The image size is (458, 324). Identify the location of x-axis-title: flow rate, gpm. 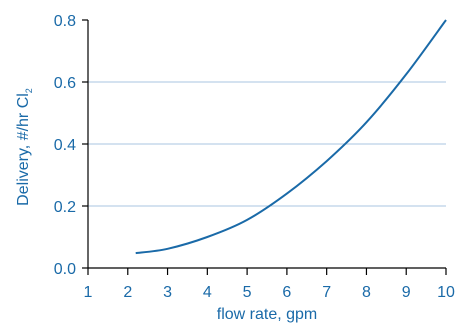
(267, 314).